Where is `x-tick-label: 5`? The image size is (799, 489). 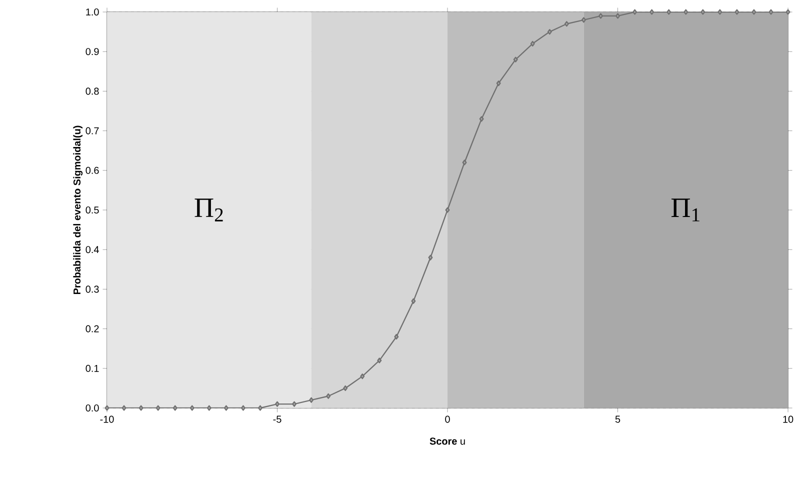
x-tick-label: 5 is located at coordinates (617, 419).